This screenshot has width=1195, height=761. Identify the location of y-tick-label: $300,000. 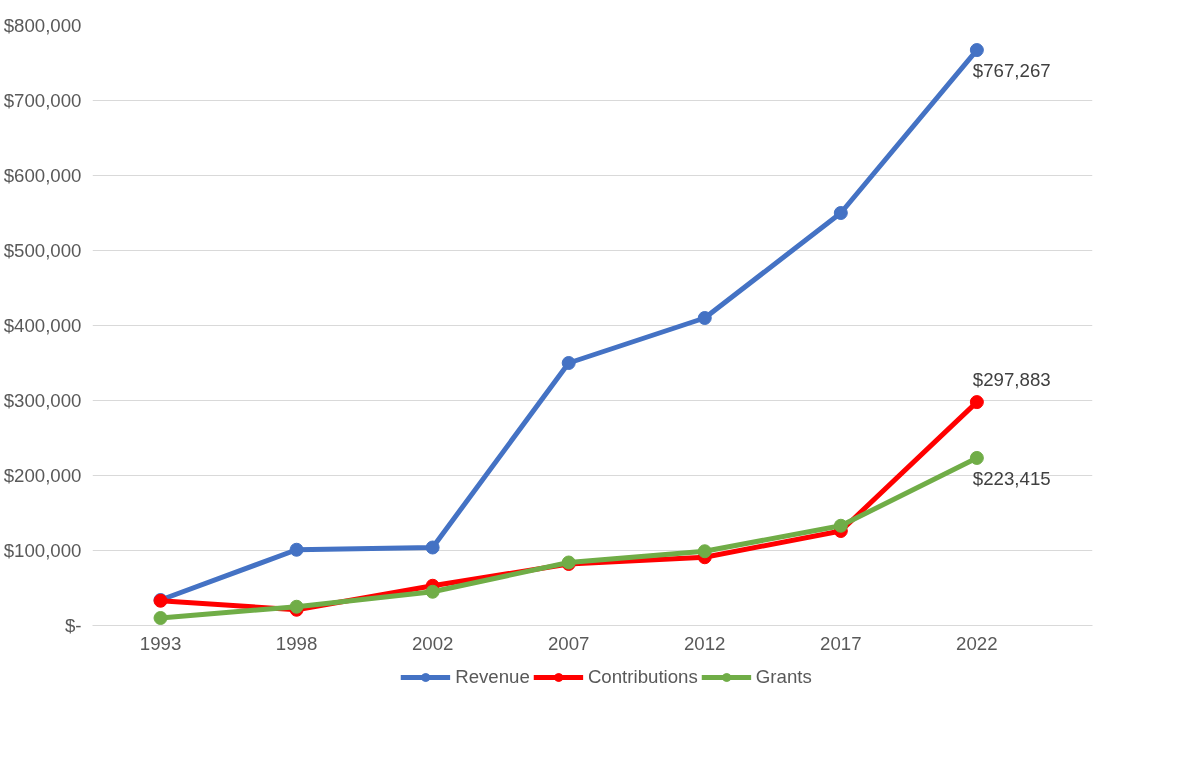
(42, 400).